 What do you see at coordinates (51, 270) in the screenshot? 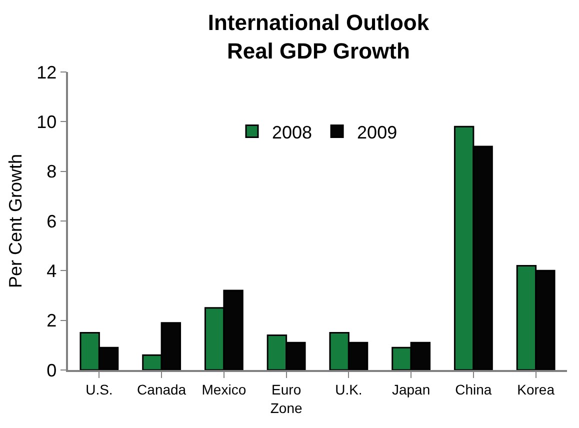
I see `y-tick-label: 4` at bounding box center [51, 270].